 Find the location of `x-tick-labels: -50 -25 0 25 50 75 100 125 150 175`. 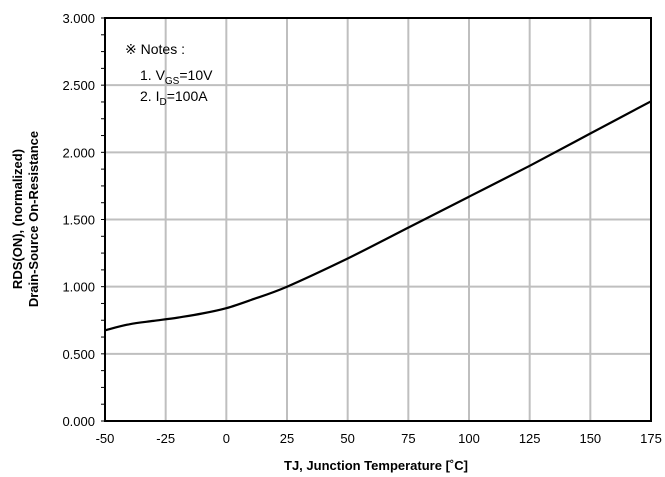

x-tick-labels: -50 -25 0 25 50 75 100 125 150 175 is located at coordinates (379, 438).